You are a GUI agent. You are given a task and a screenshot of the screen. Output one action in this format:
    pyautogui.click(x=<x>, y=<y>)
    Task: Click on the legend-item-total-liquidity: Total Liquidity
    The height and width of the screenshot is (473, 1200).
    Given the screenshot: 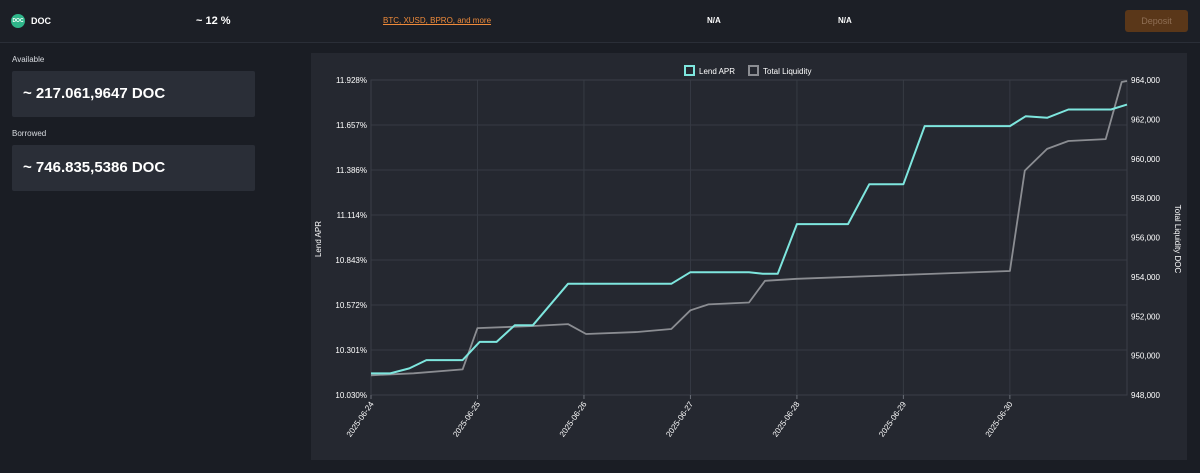 What is the action you would take?
    pyautogui.click(x=779, y=70)
    